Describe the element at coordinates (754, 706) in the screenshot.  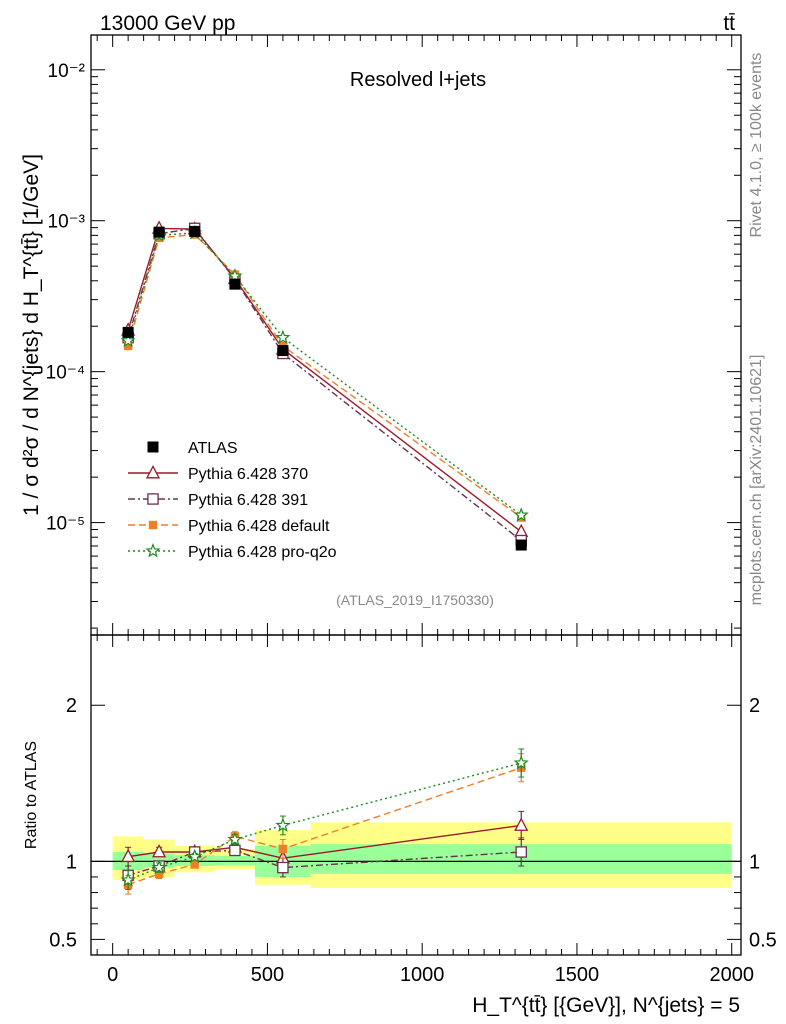
I see `ratio-y-tick-label-right: 2` at that location.